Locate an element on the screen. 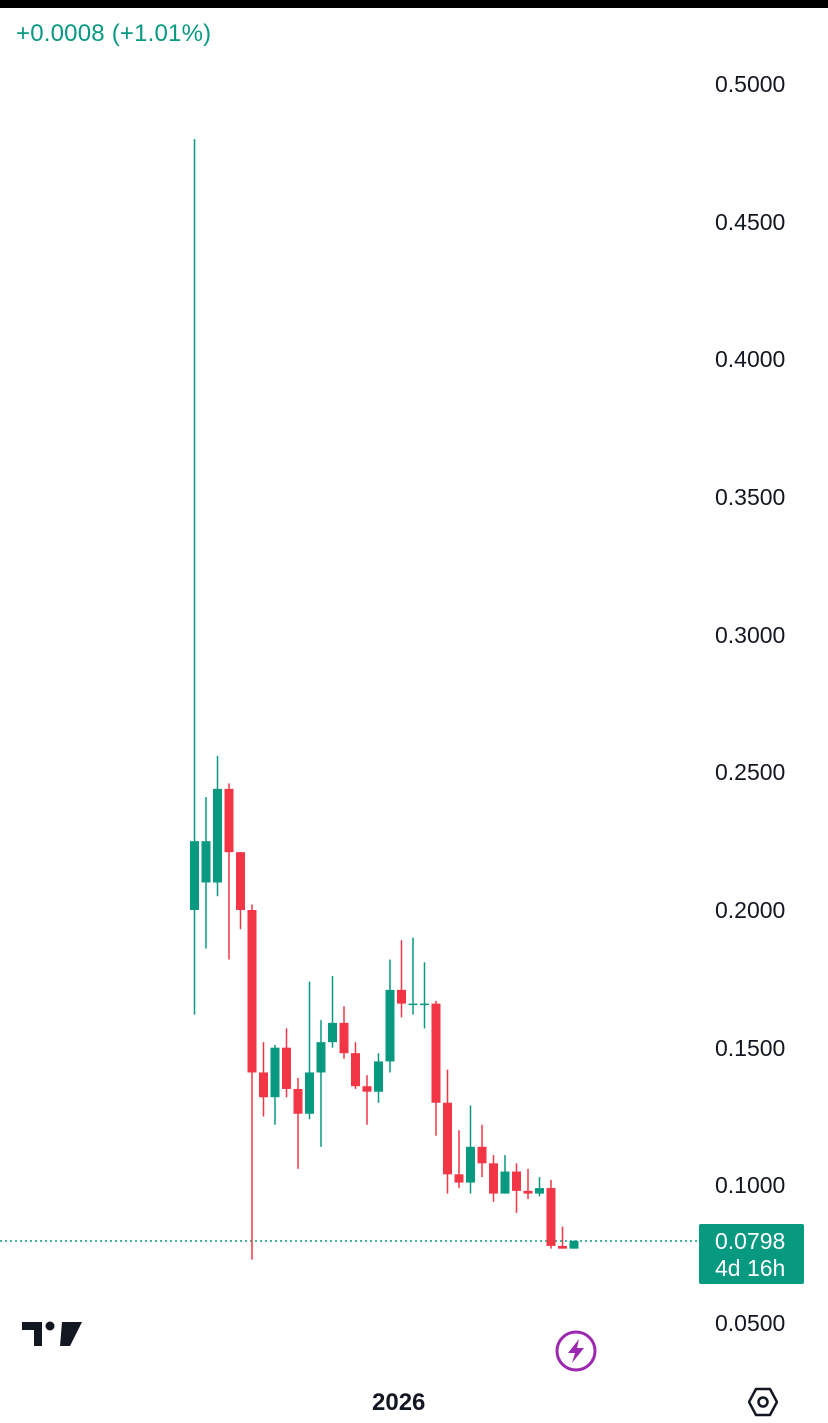  y-tick-label: 0.2500 is located at coordinates (750, 772).